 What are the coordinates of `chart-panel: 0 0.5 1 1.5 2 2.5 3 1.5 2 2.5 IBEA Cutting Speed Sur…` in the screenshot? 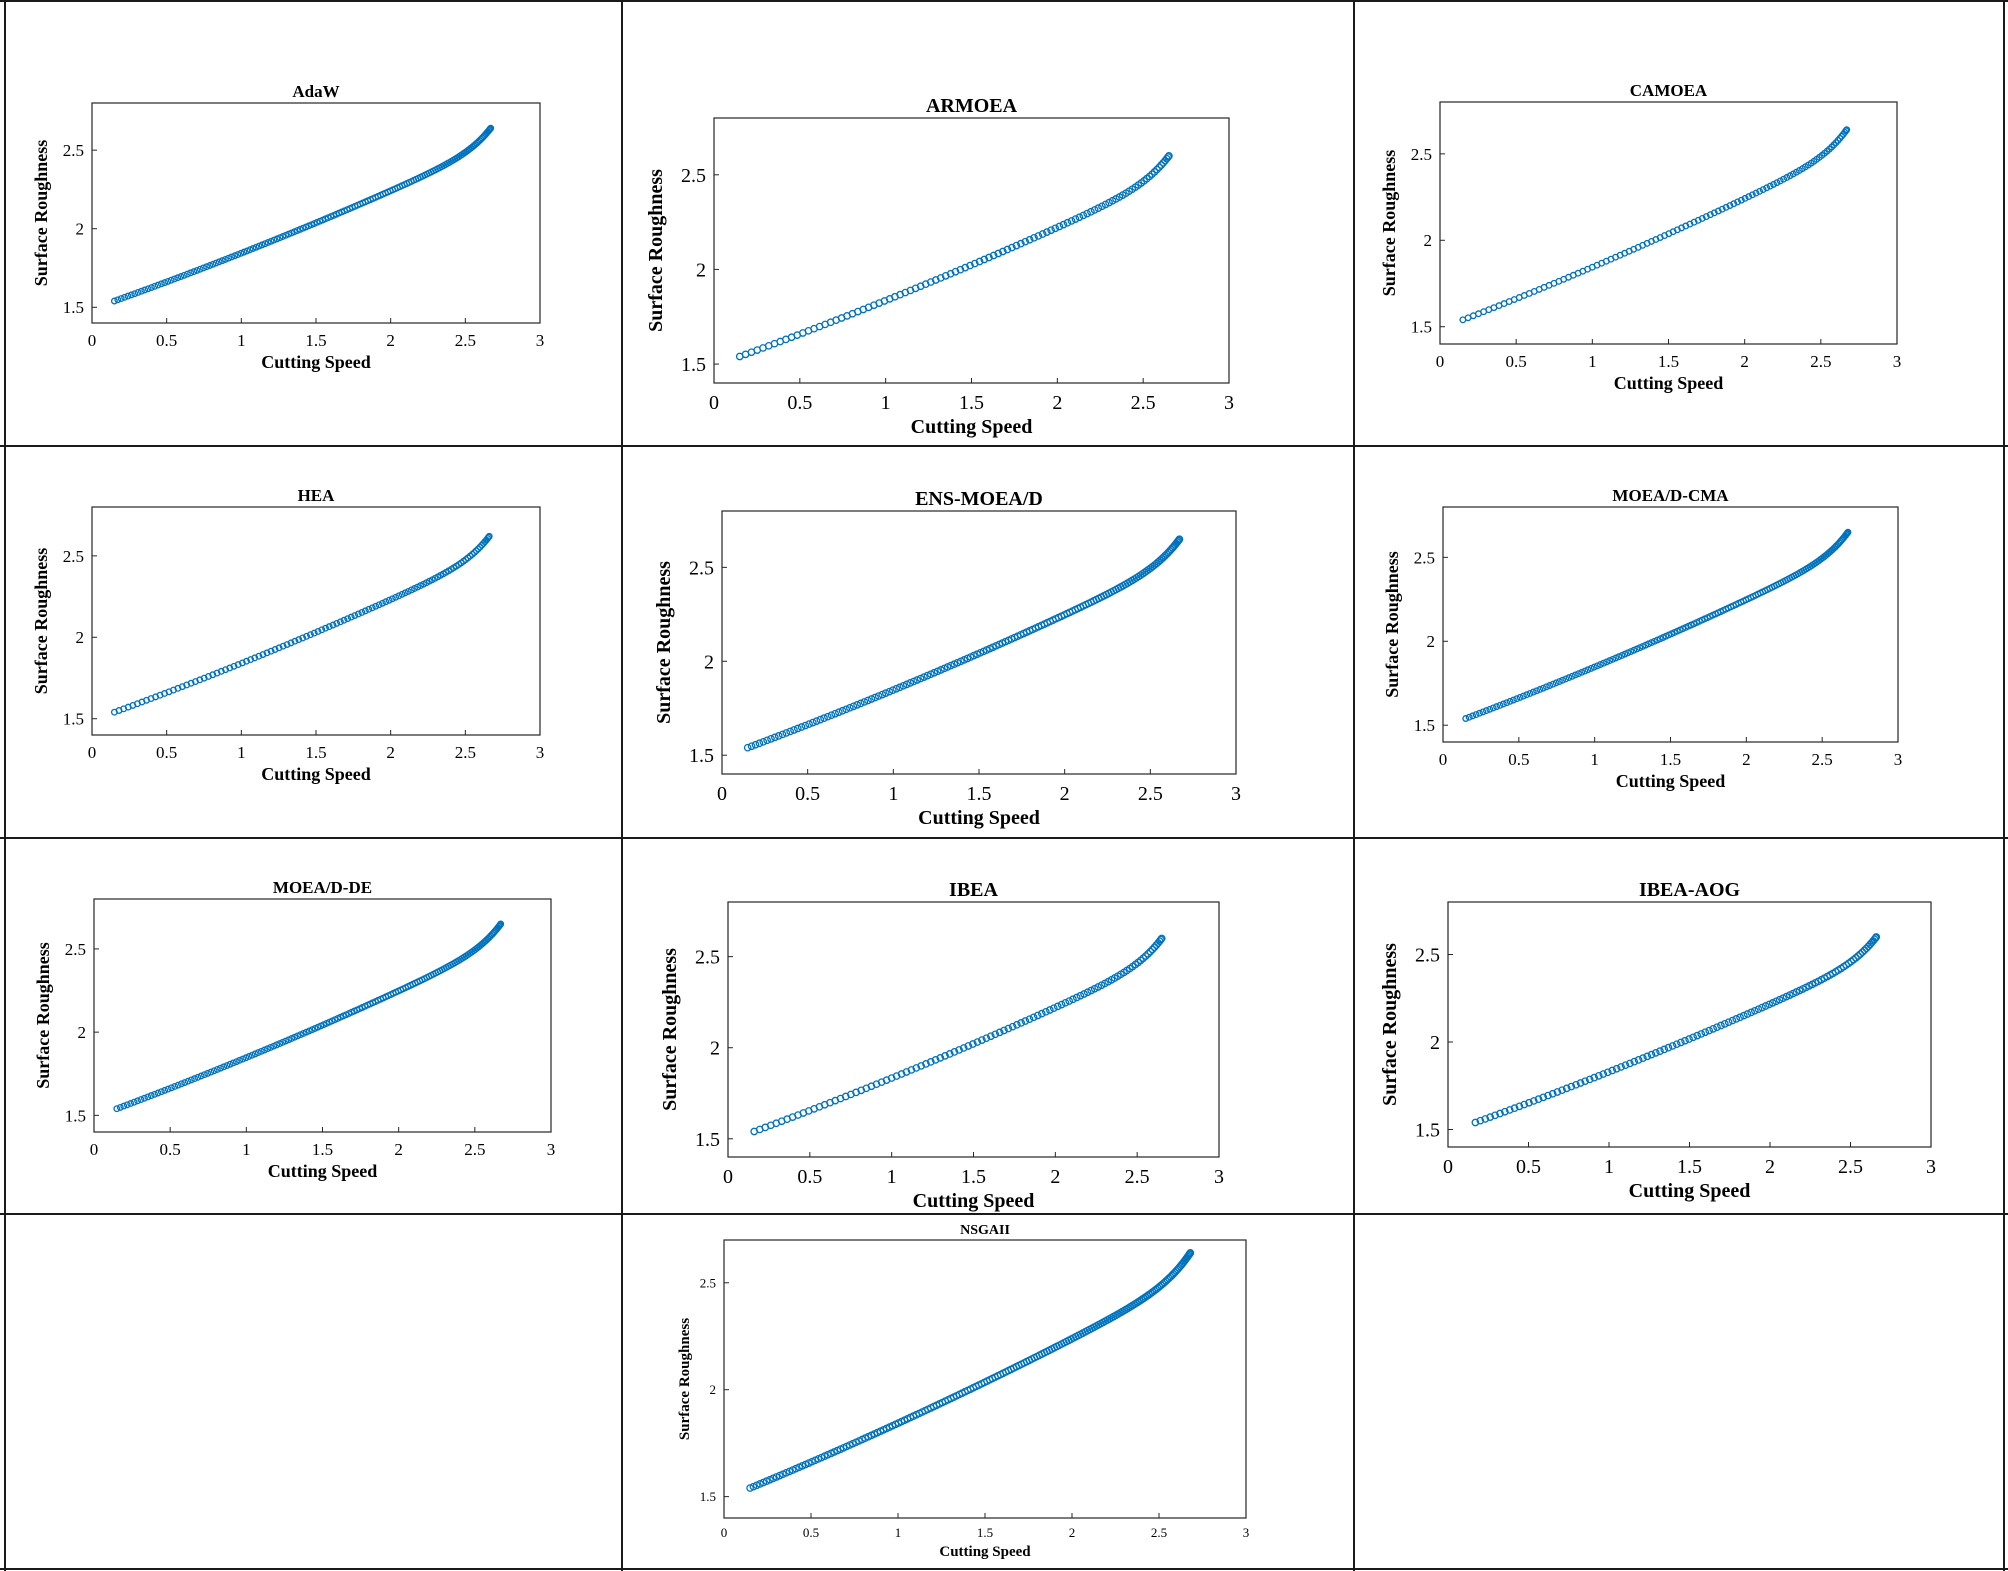 It's located at (941, 1045).